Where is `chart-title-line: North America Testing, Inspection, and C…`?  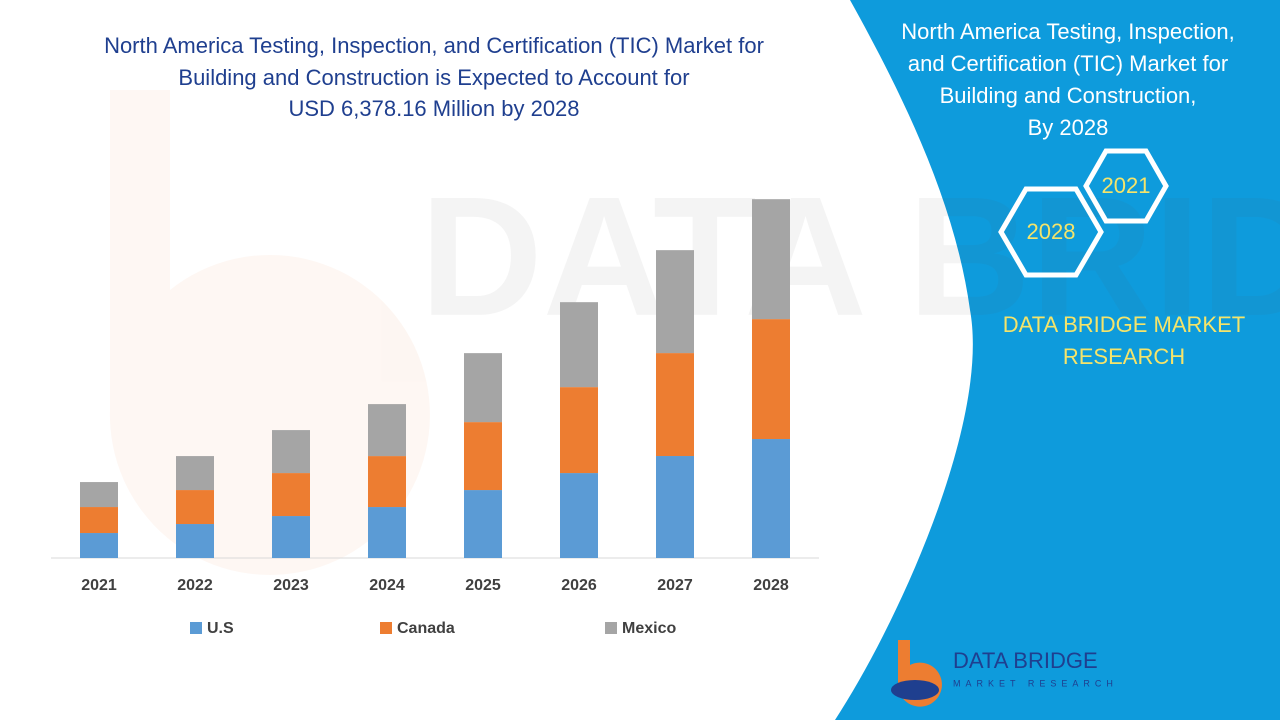
chart-title-line: North America Testing, Inspection, and C… is located at coordinates (434, 45).